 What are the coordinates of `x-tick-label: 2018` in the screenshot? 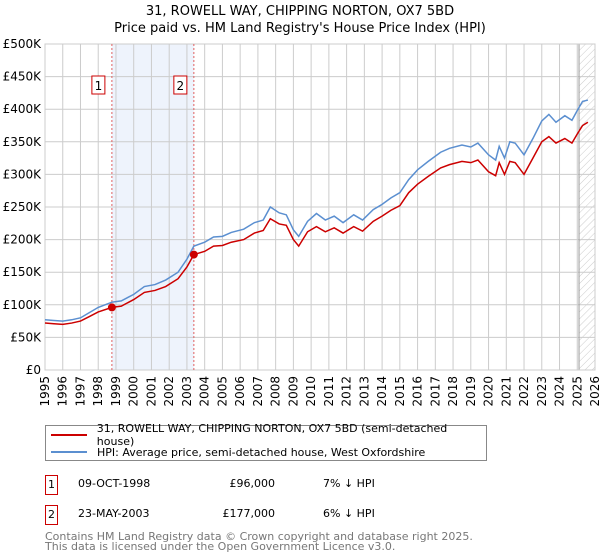 It's located at (453, 391).